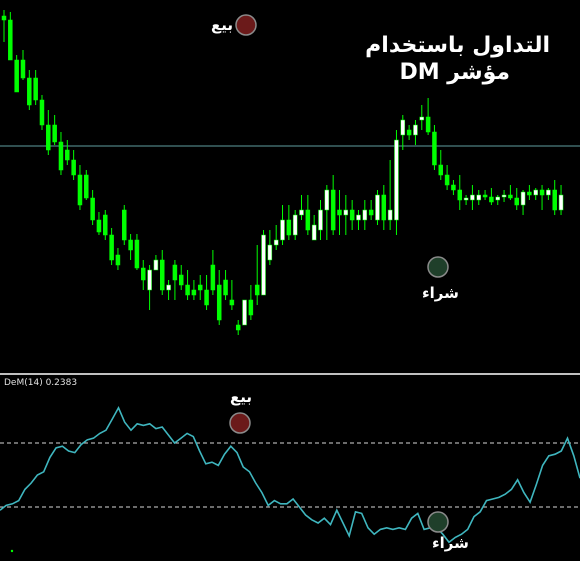 Image resolution: width=580 pixels, height=561 pixels. I want to click on chart-title-line2: مؤشر DM, so click(454, 72).